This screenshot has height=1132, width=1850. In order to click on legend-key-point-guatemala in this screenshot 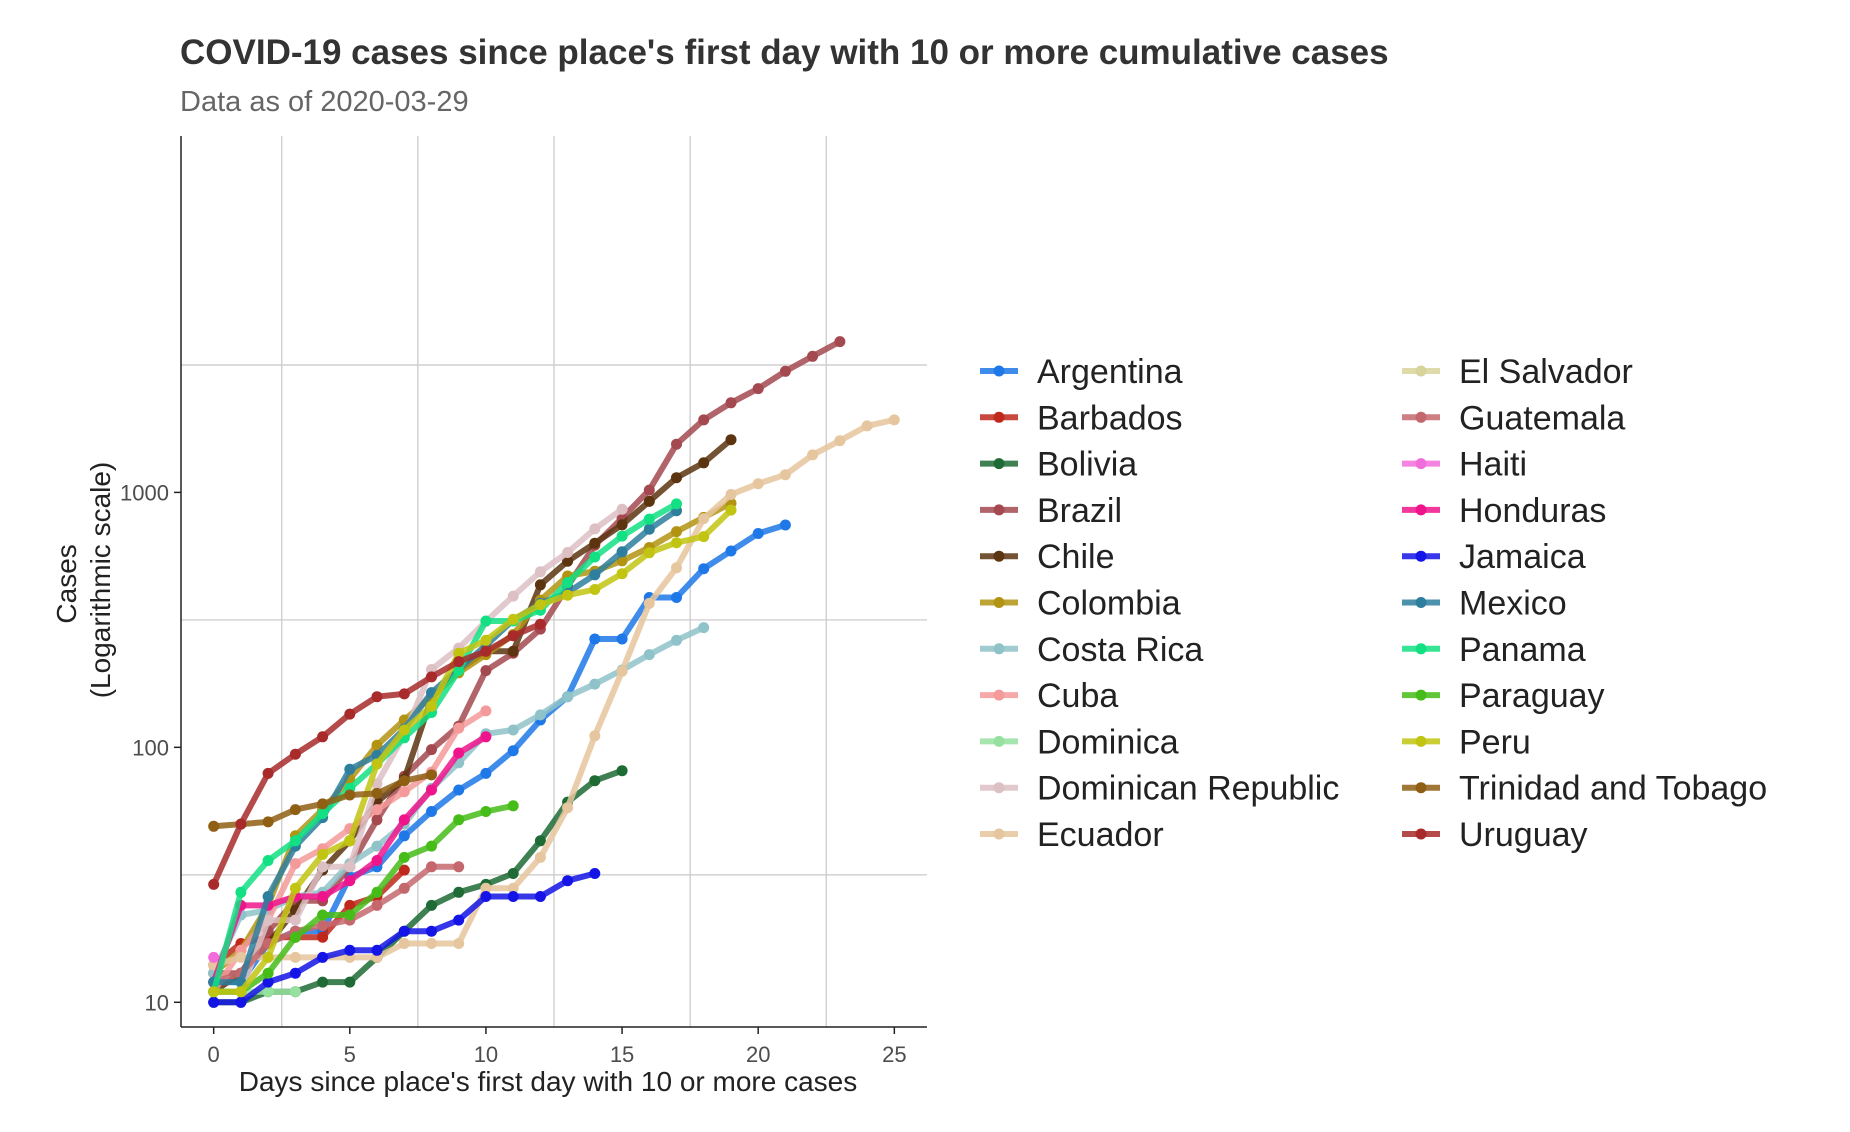, I will do `click(1421, 417)`.